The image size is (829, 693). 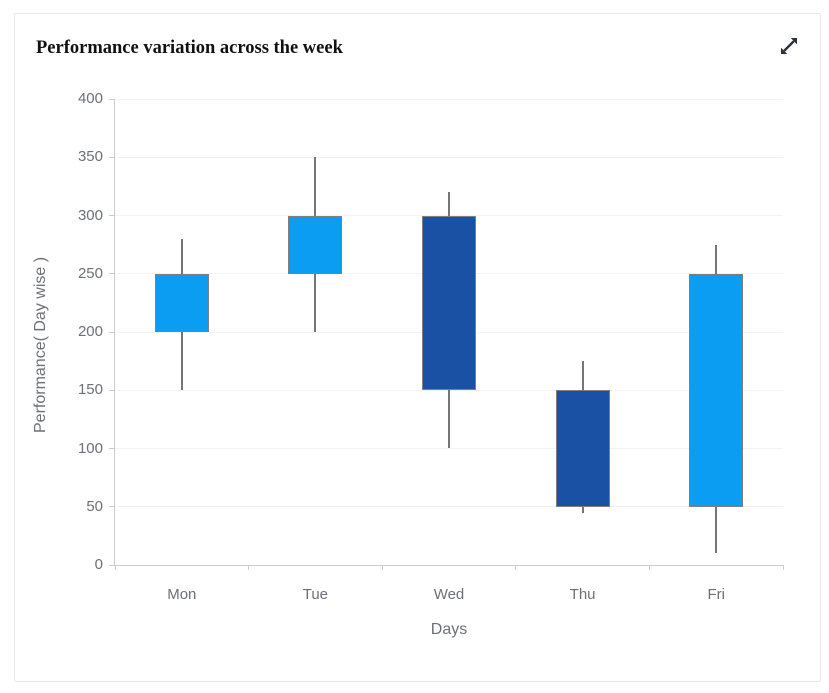 What do you see at coordinates (582, 594) in the screenshot?
I see `x-tick-label-thu: Thu` at bounding box center [582, 594].